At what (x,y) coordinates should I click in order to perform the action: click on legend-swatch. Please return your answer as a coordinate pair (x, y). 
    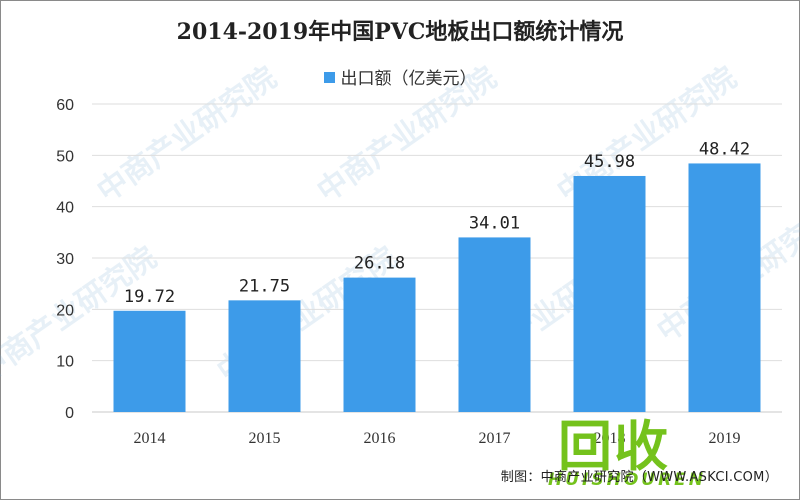
    Looking at the image, I should click on (329, 77).